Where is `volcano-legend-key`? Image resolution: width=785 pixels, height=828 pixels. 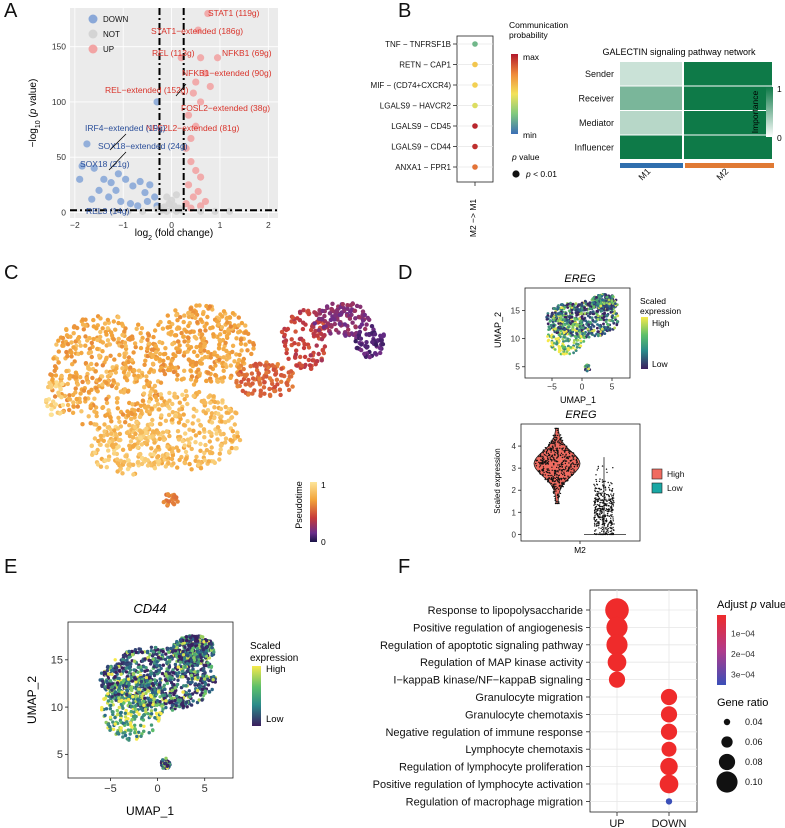
volcano-legend-key is located at coordinates (93, 19).